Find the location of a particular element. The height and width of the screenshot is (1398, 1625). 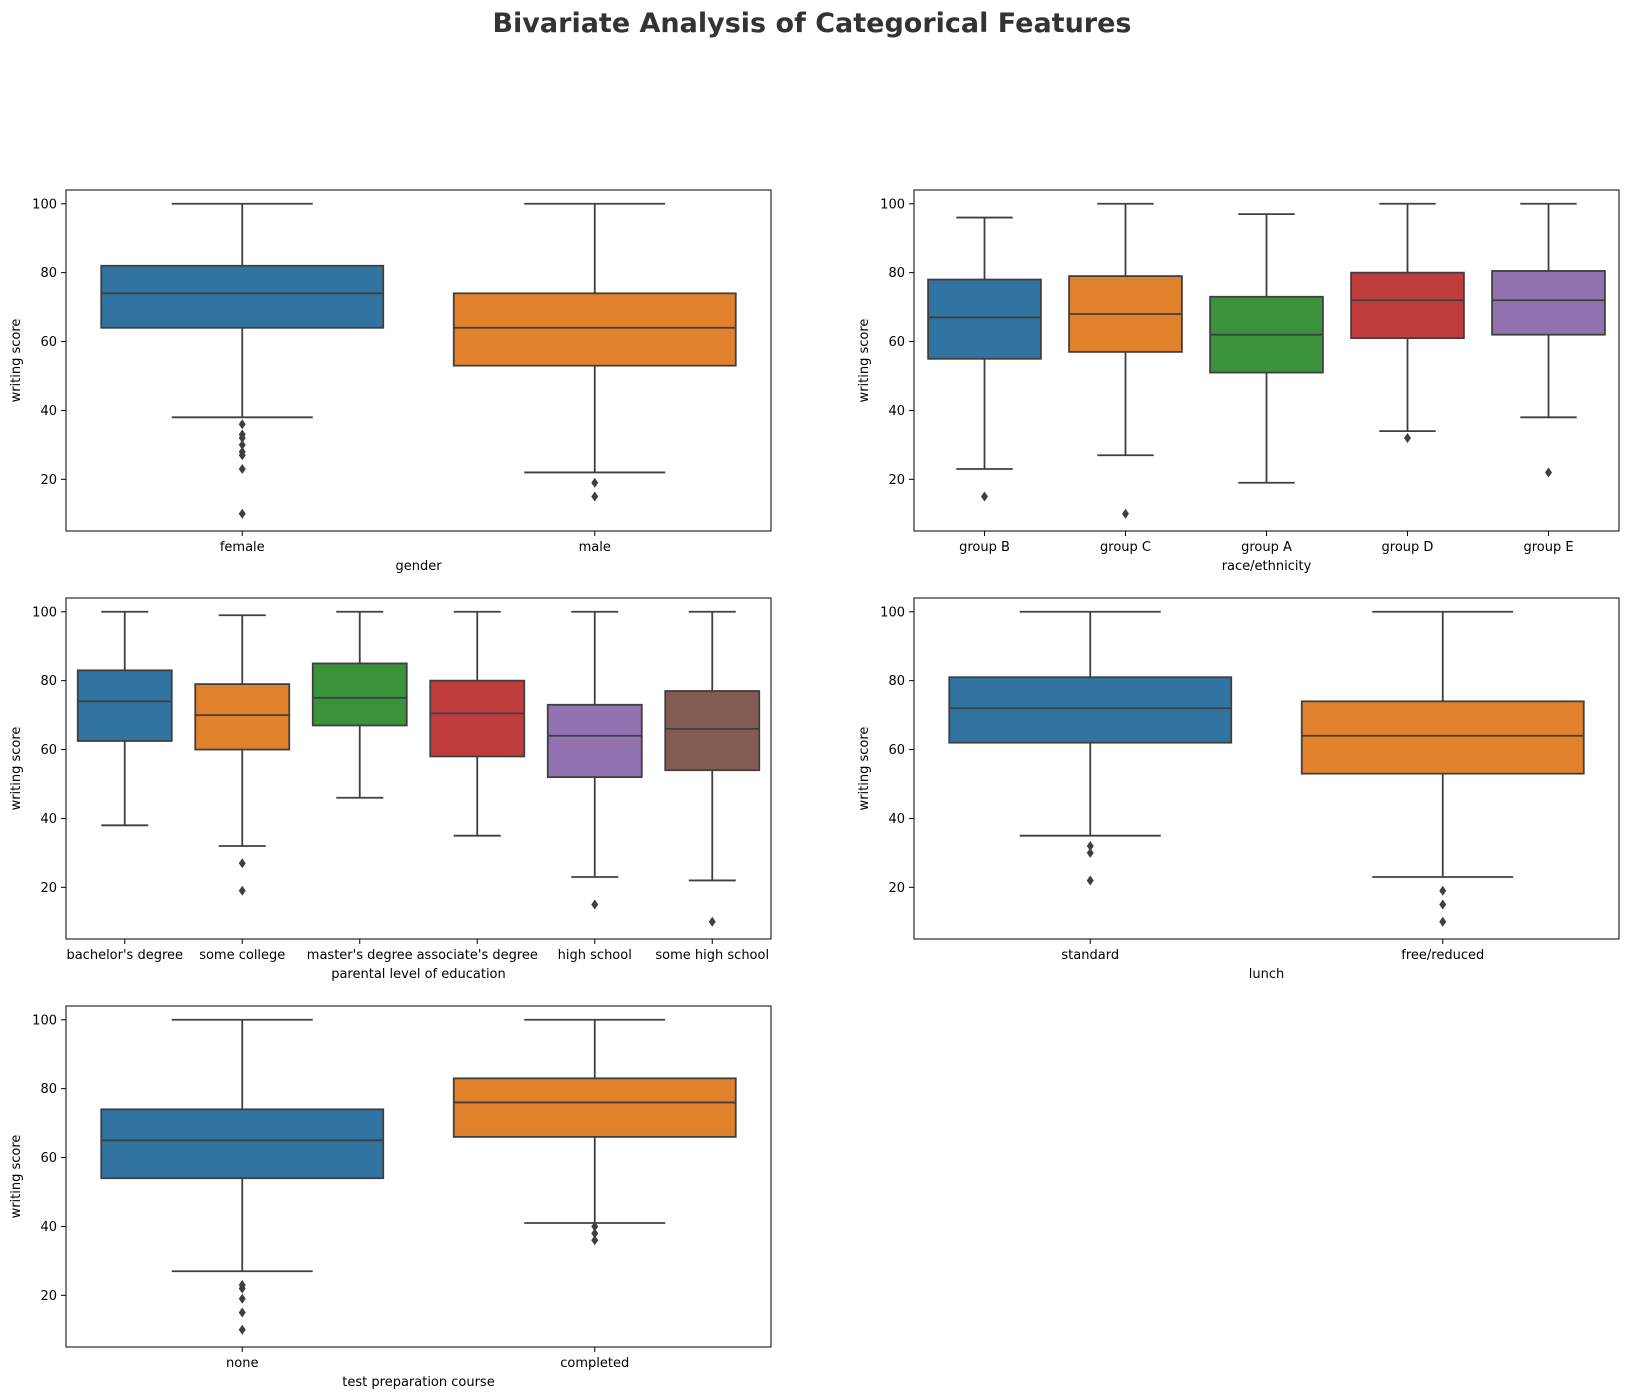

x-tick-label: group A is located at coordinates (1266, 547).